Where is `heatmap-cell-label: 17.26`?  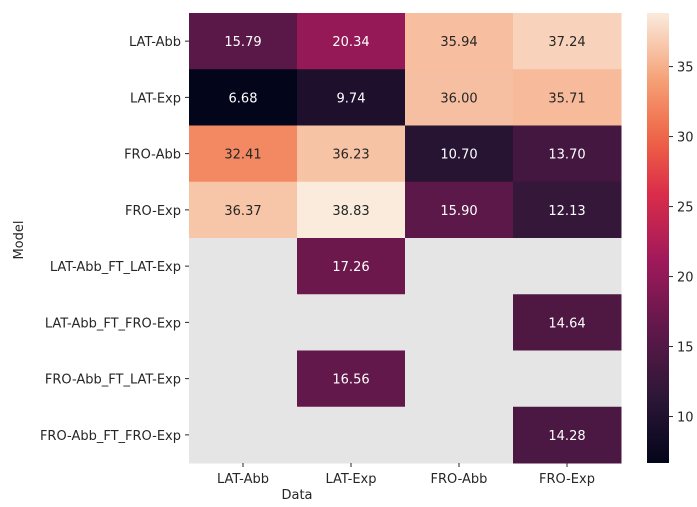
heatmap-cell-label: 17.26 is located at coordinates (350, 267).